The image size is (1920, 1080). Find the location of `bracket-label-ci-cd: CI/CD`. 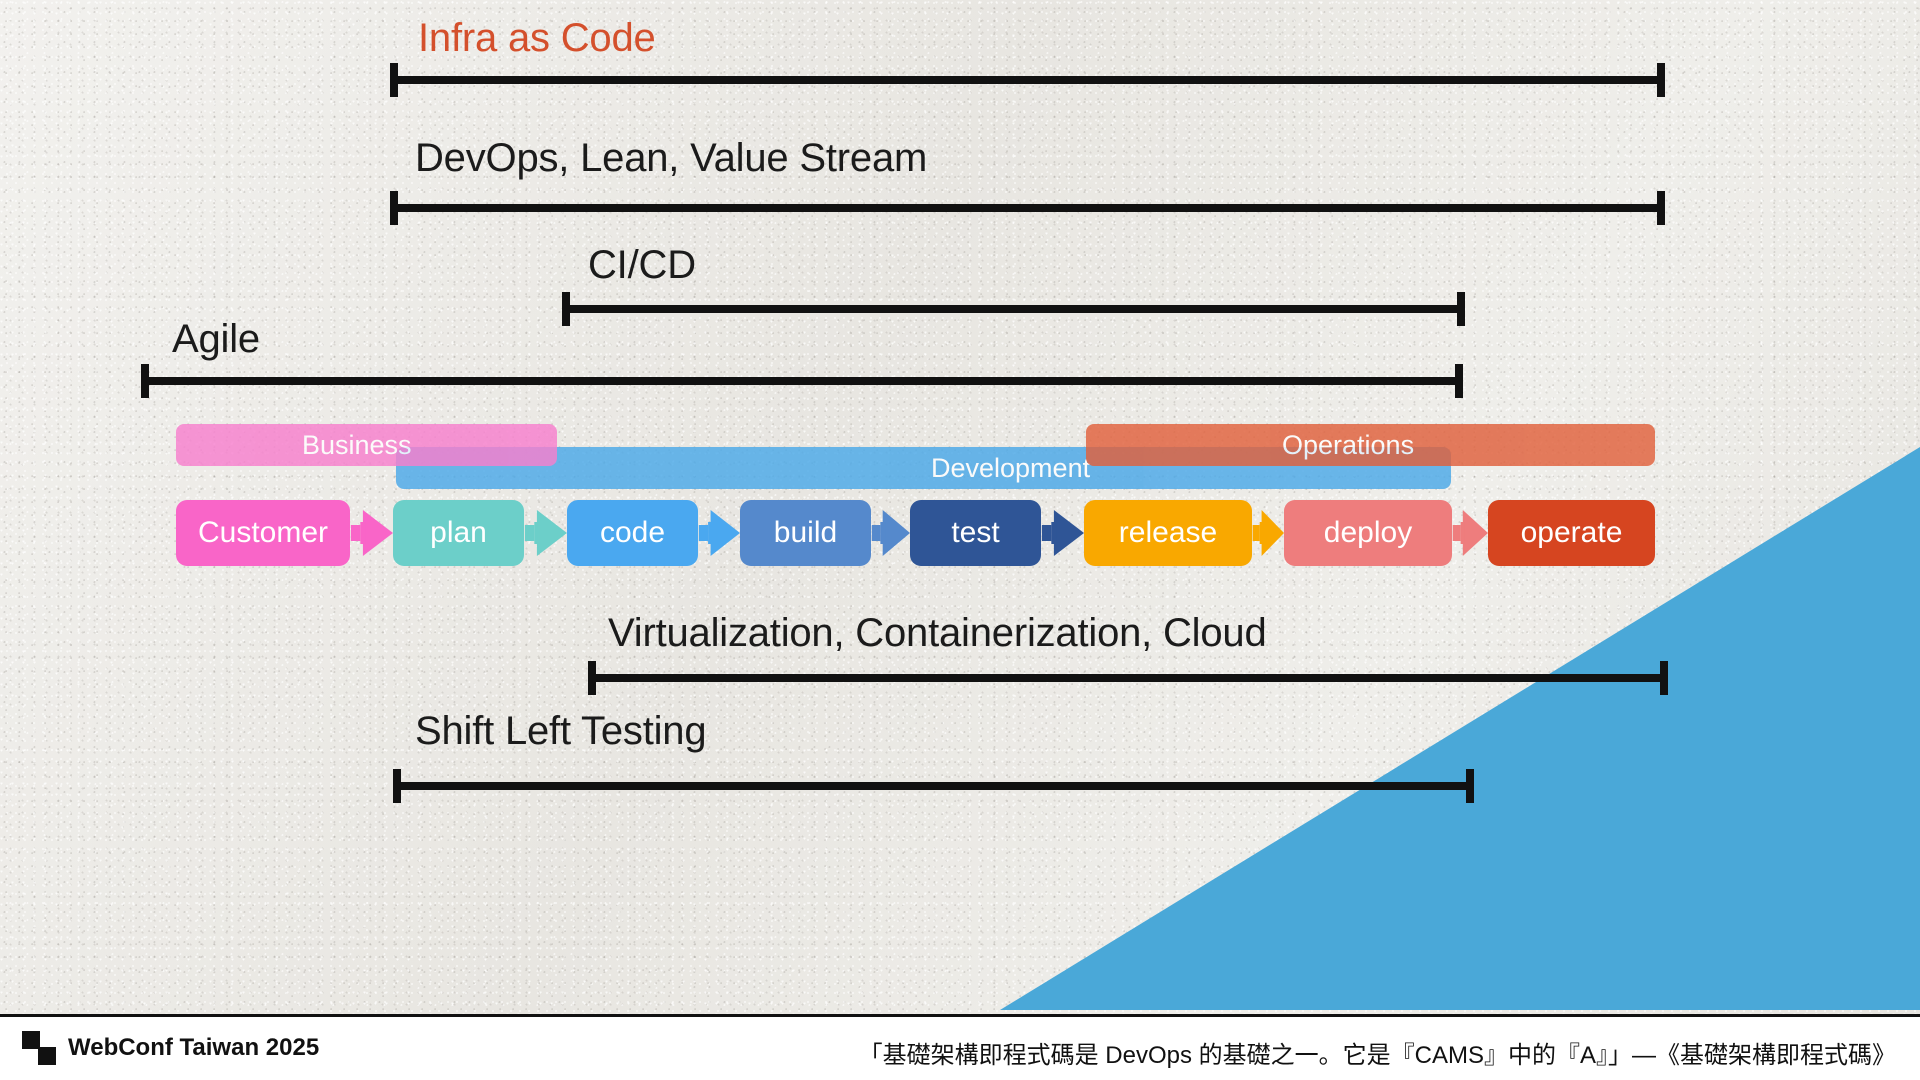

bracket-label-ci-cd: CI/CD is located at coordinates (642, 265).